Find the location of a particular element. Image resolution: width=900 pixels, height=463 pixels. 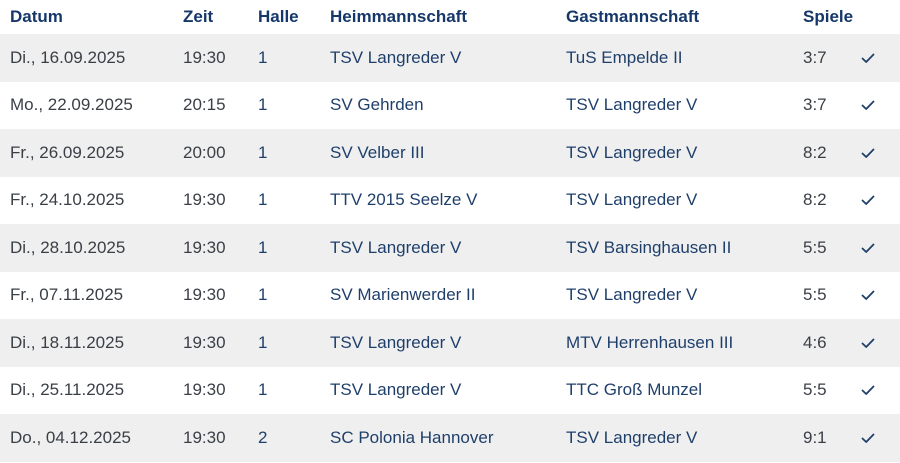

home-team-link: SC Polonia Hannover is located at coordinates (412, 437).